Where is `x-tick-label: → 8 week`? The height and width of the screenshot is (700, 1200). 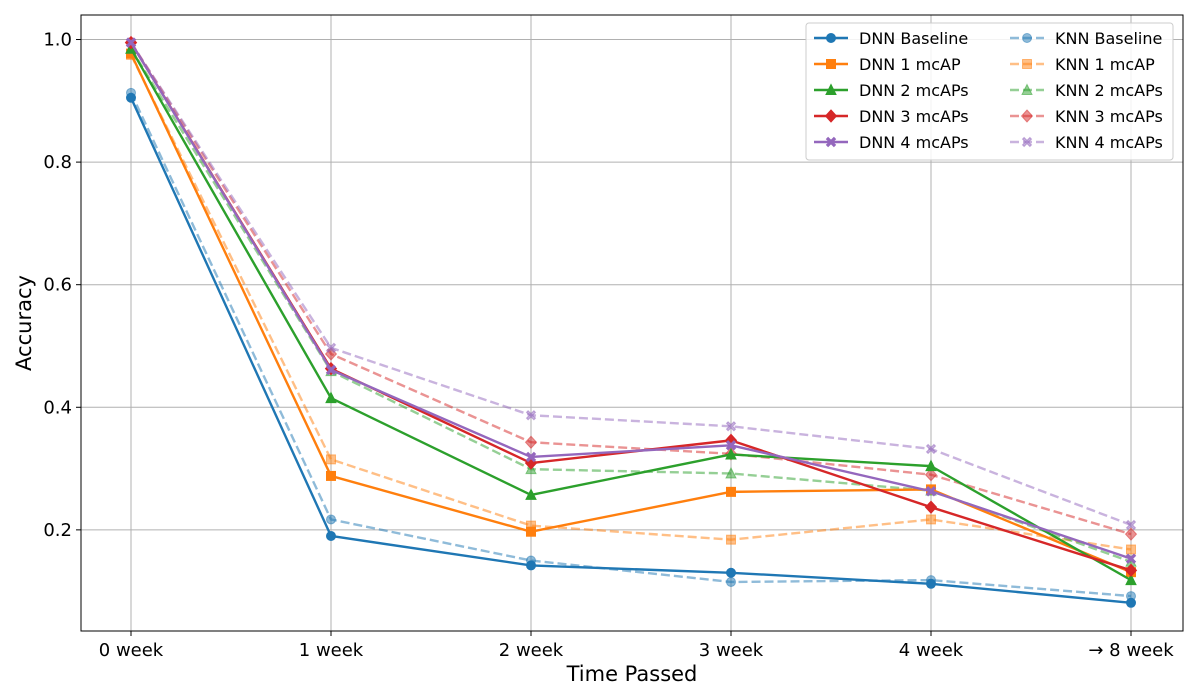
x-tick-label: → 8 week is located at coordinates (1131, 650).